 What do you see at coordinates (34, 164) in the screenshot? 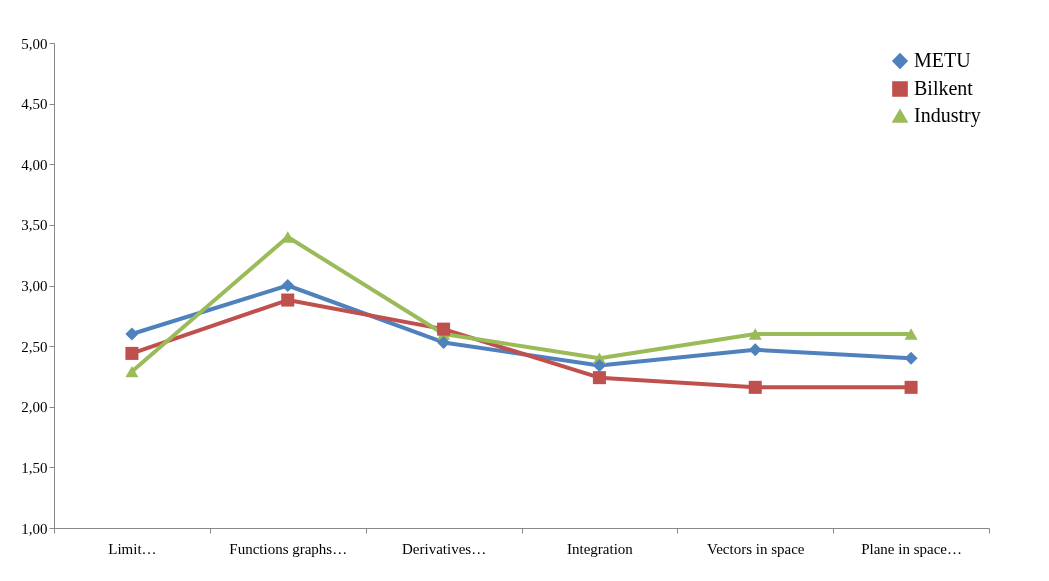
I see `y-tick-label: 4,00` at bounding box center [34, 164].